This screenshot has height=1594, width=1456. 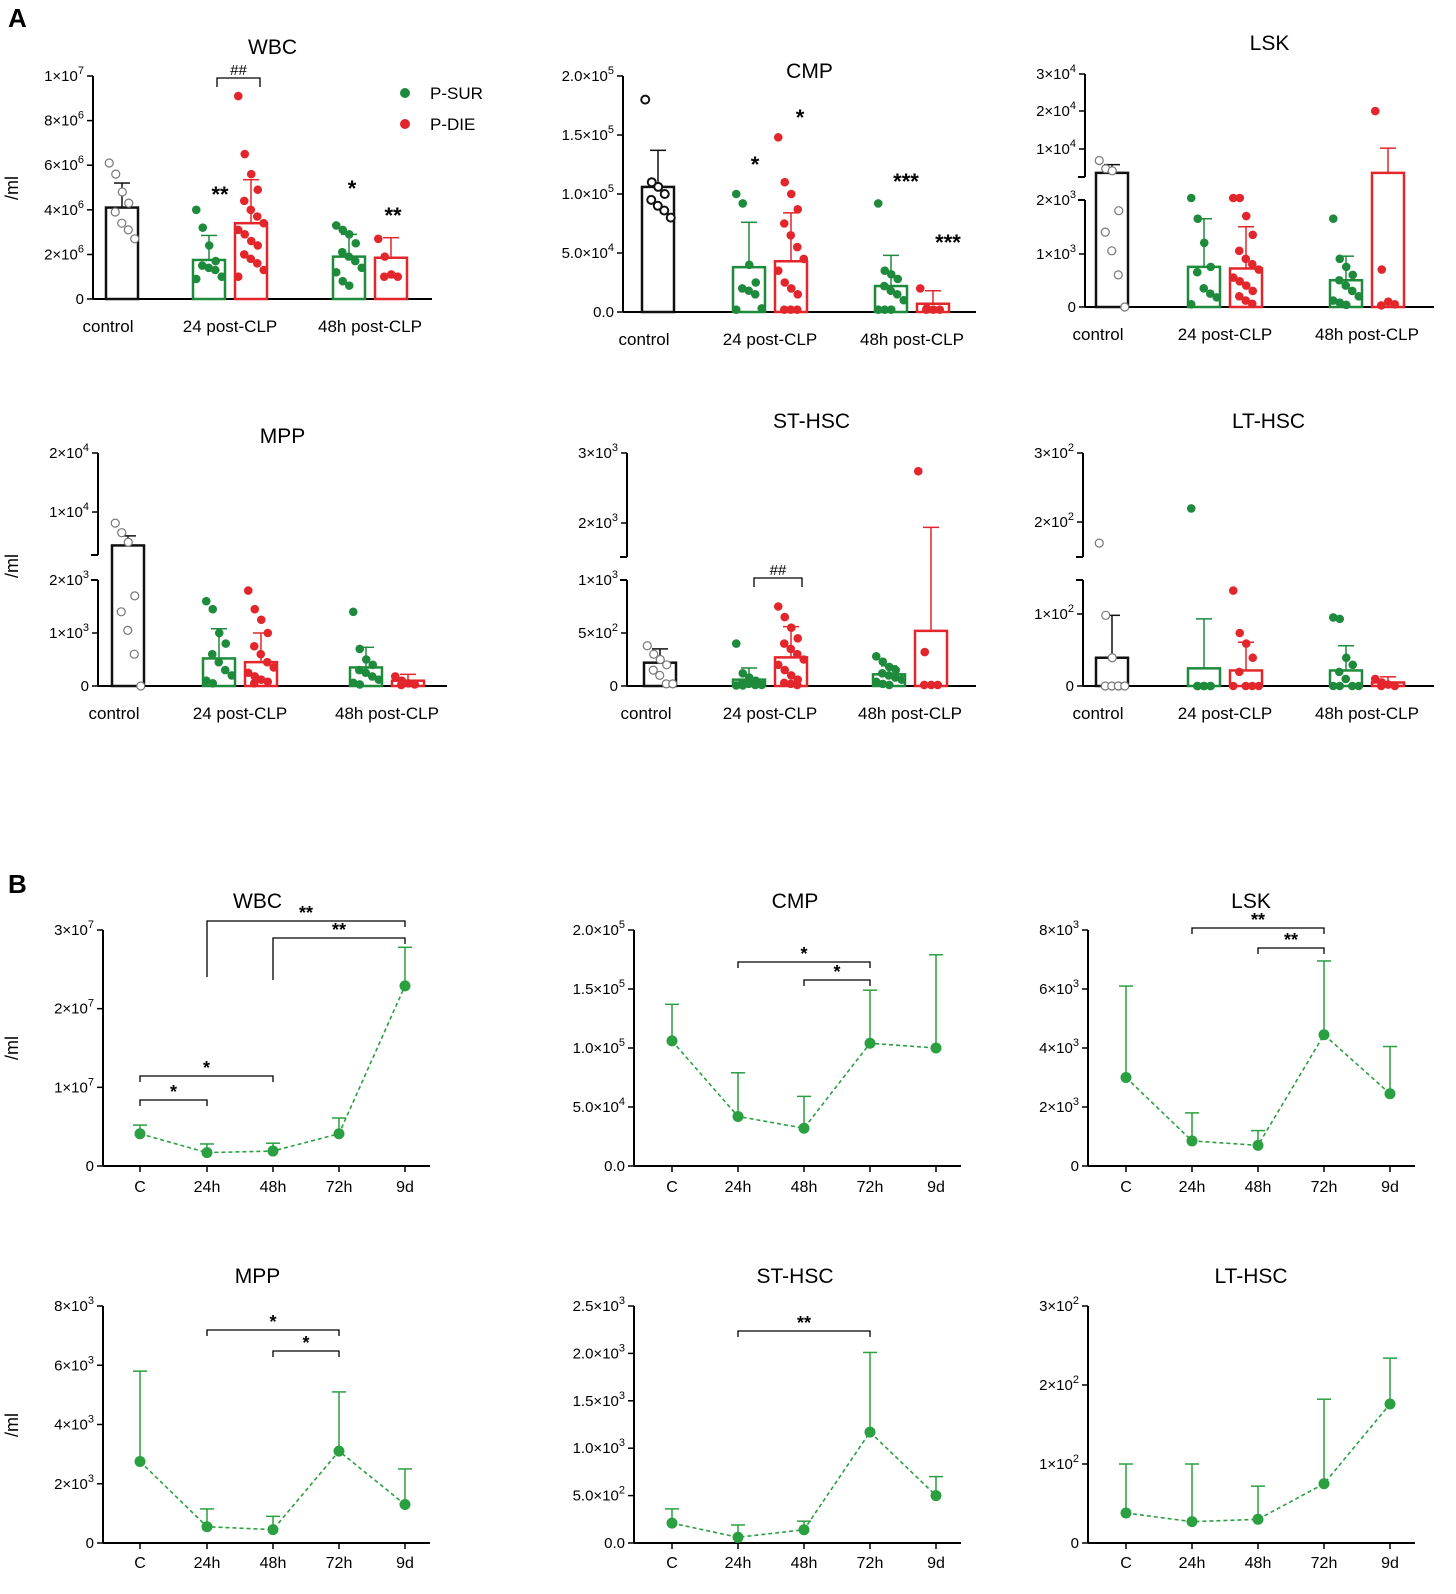 I want to click on y-tick-label: 6×10⁶, so click(x=64, y=164).